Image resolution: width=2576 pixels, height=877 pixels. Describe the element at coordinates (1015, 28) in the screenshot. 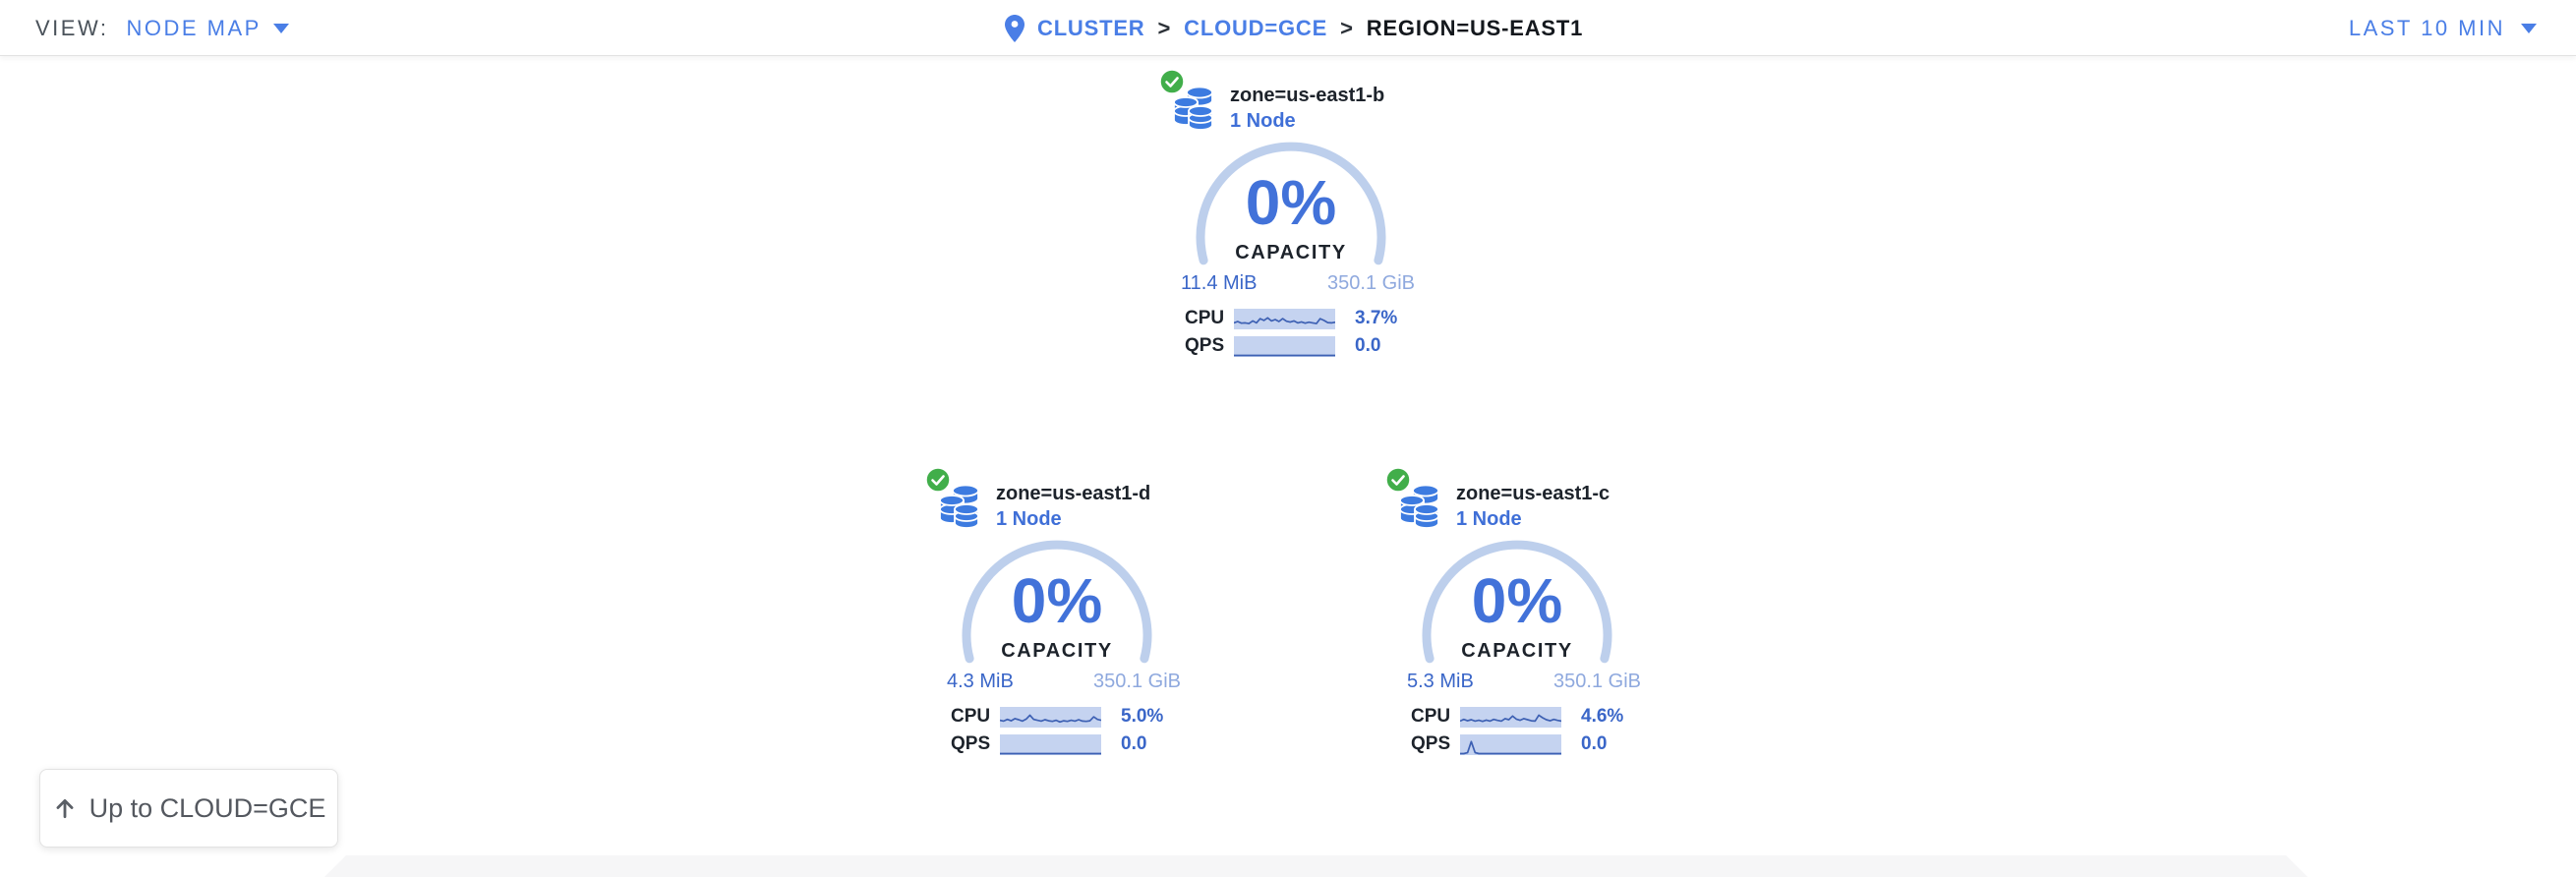

I see `location-pin-icon` at that location.